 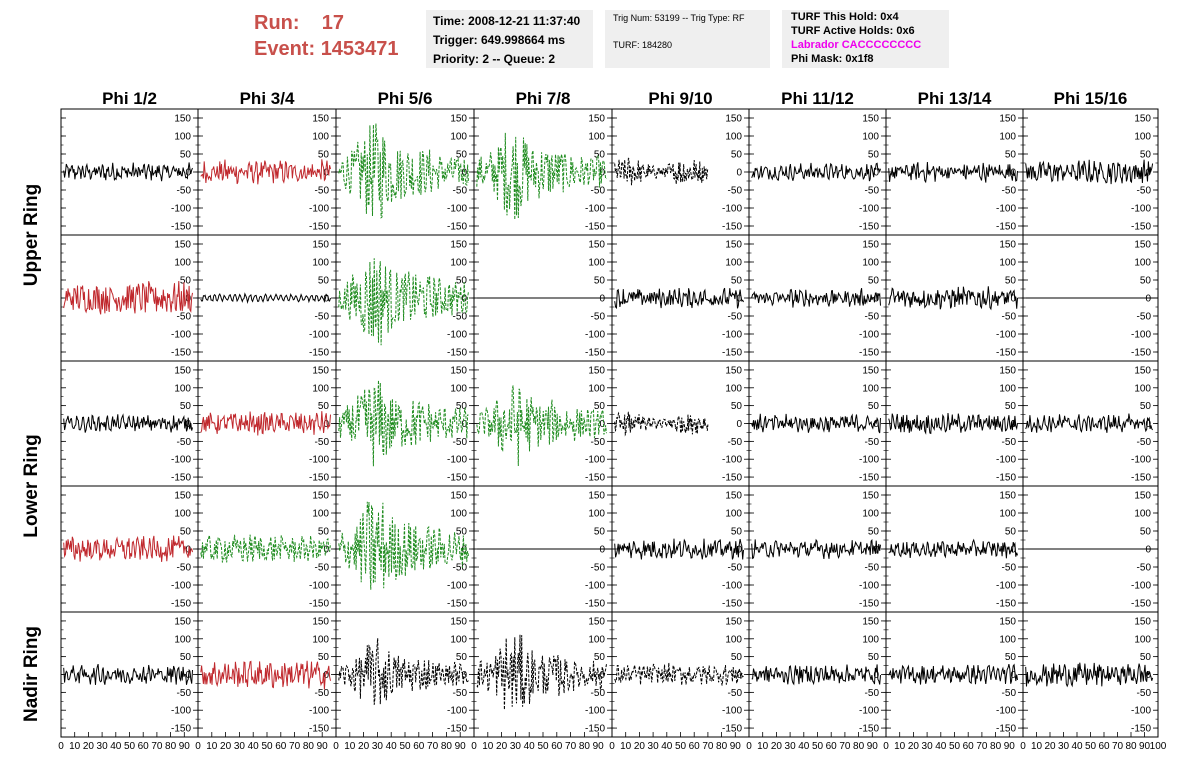 I want to click on column-header: Phi 15/16, so click(x=1091, y=98).